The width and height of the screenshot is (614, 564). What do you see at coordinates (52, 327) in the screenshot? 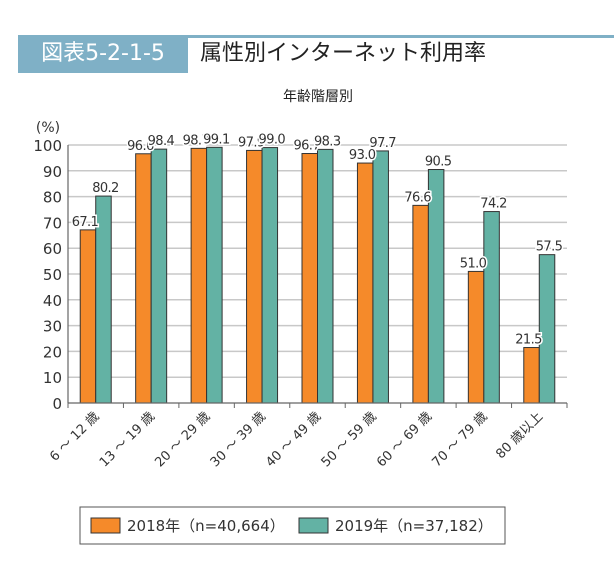
I see `y-tick-label: 30` at bounding box center [52, 327].